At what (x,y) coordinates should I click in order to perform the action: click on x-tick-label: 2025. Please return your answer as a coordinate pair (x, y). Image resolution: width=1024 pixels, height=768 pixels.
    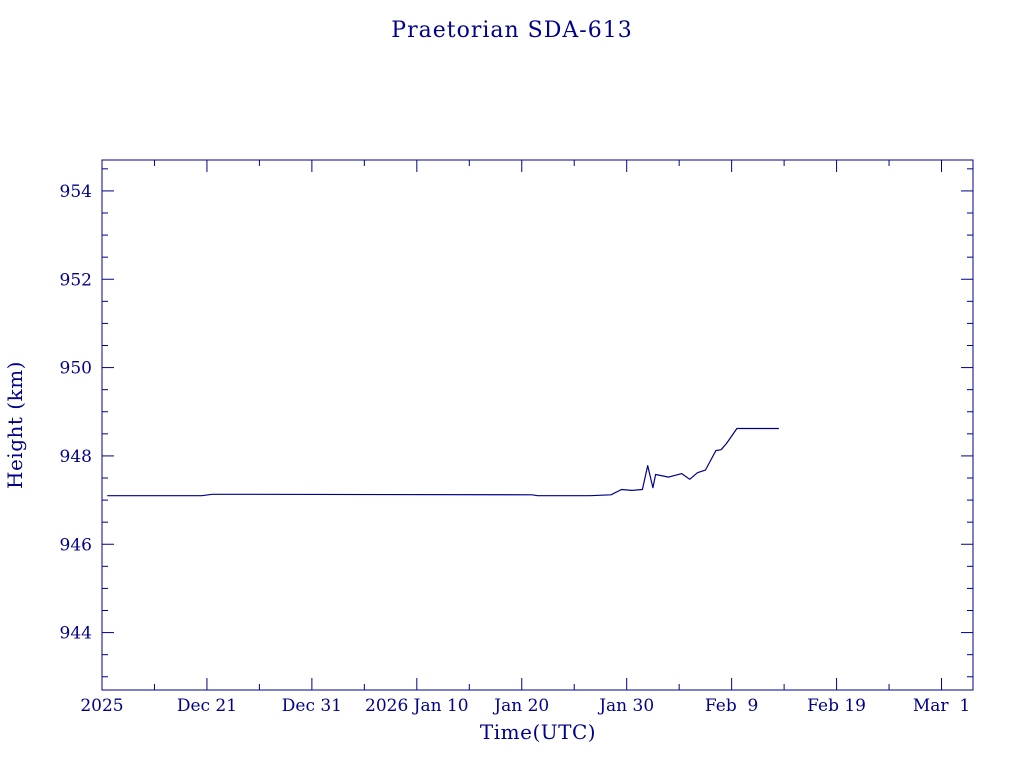
    Looking at the image, I should click on (101, 706).